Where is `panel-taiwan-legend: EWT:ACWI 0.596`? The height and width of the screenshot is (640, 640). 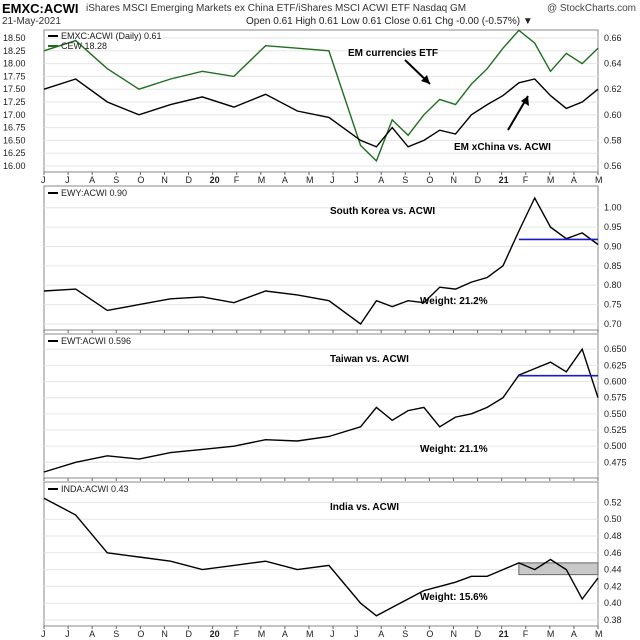
panel-taiwan-legend: EWT:ACWI 0.596 is located at coordinates (96, 341).